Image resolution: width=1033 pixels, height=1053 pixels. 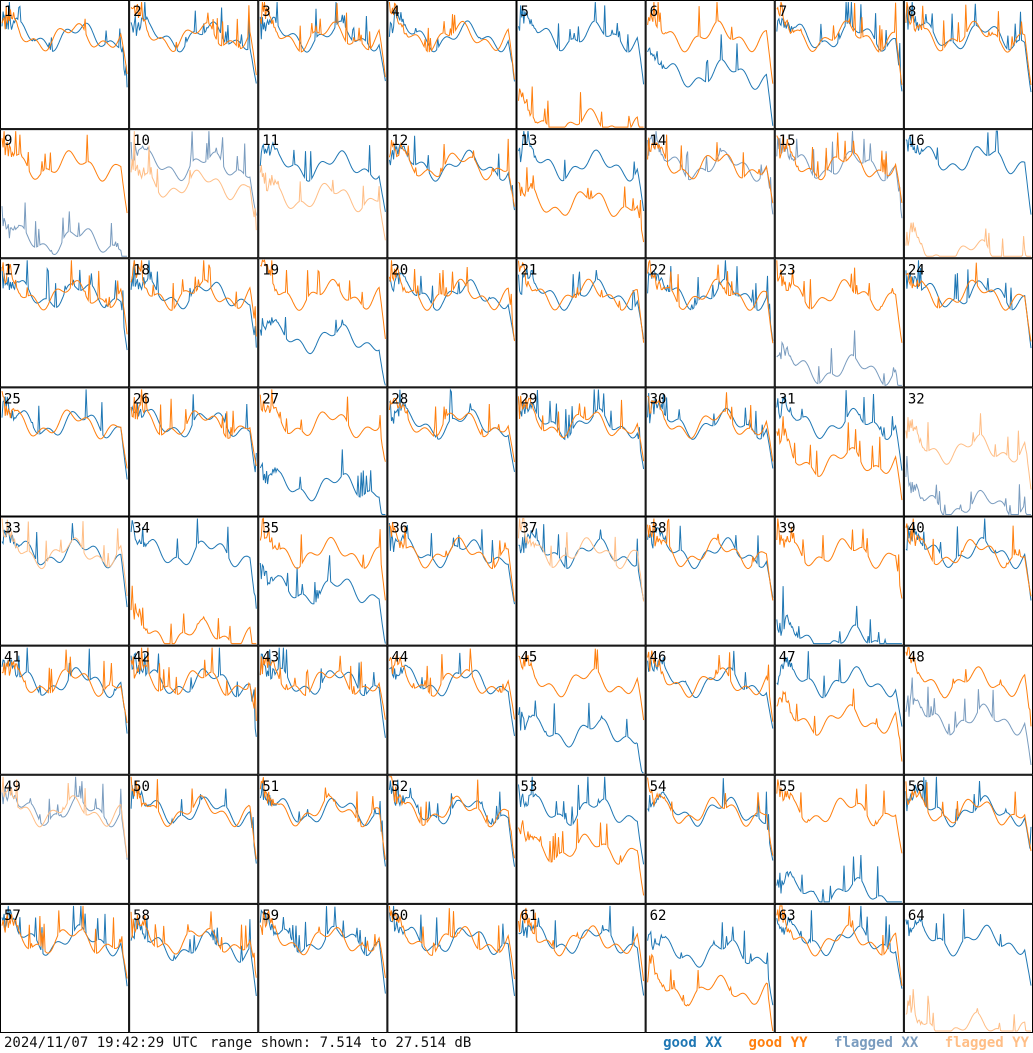 I want to click on antenna-panel: 50, so click(x=194, y=839).